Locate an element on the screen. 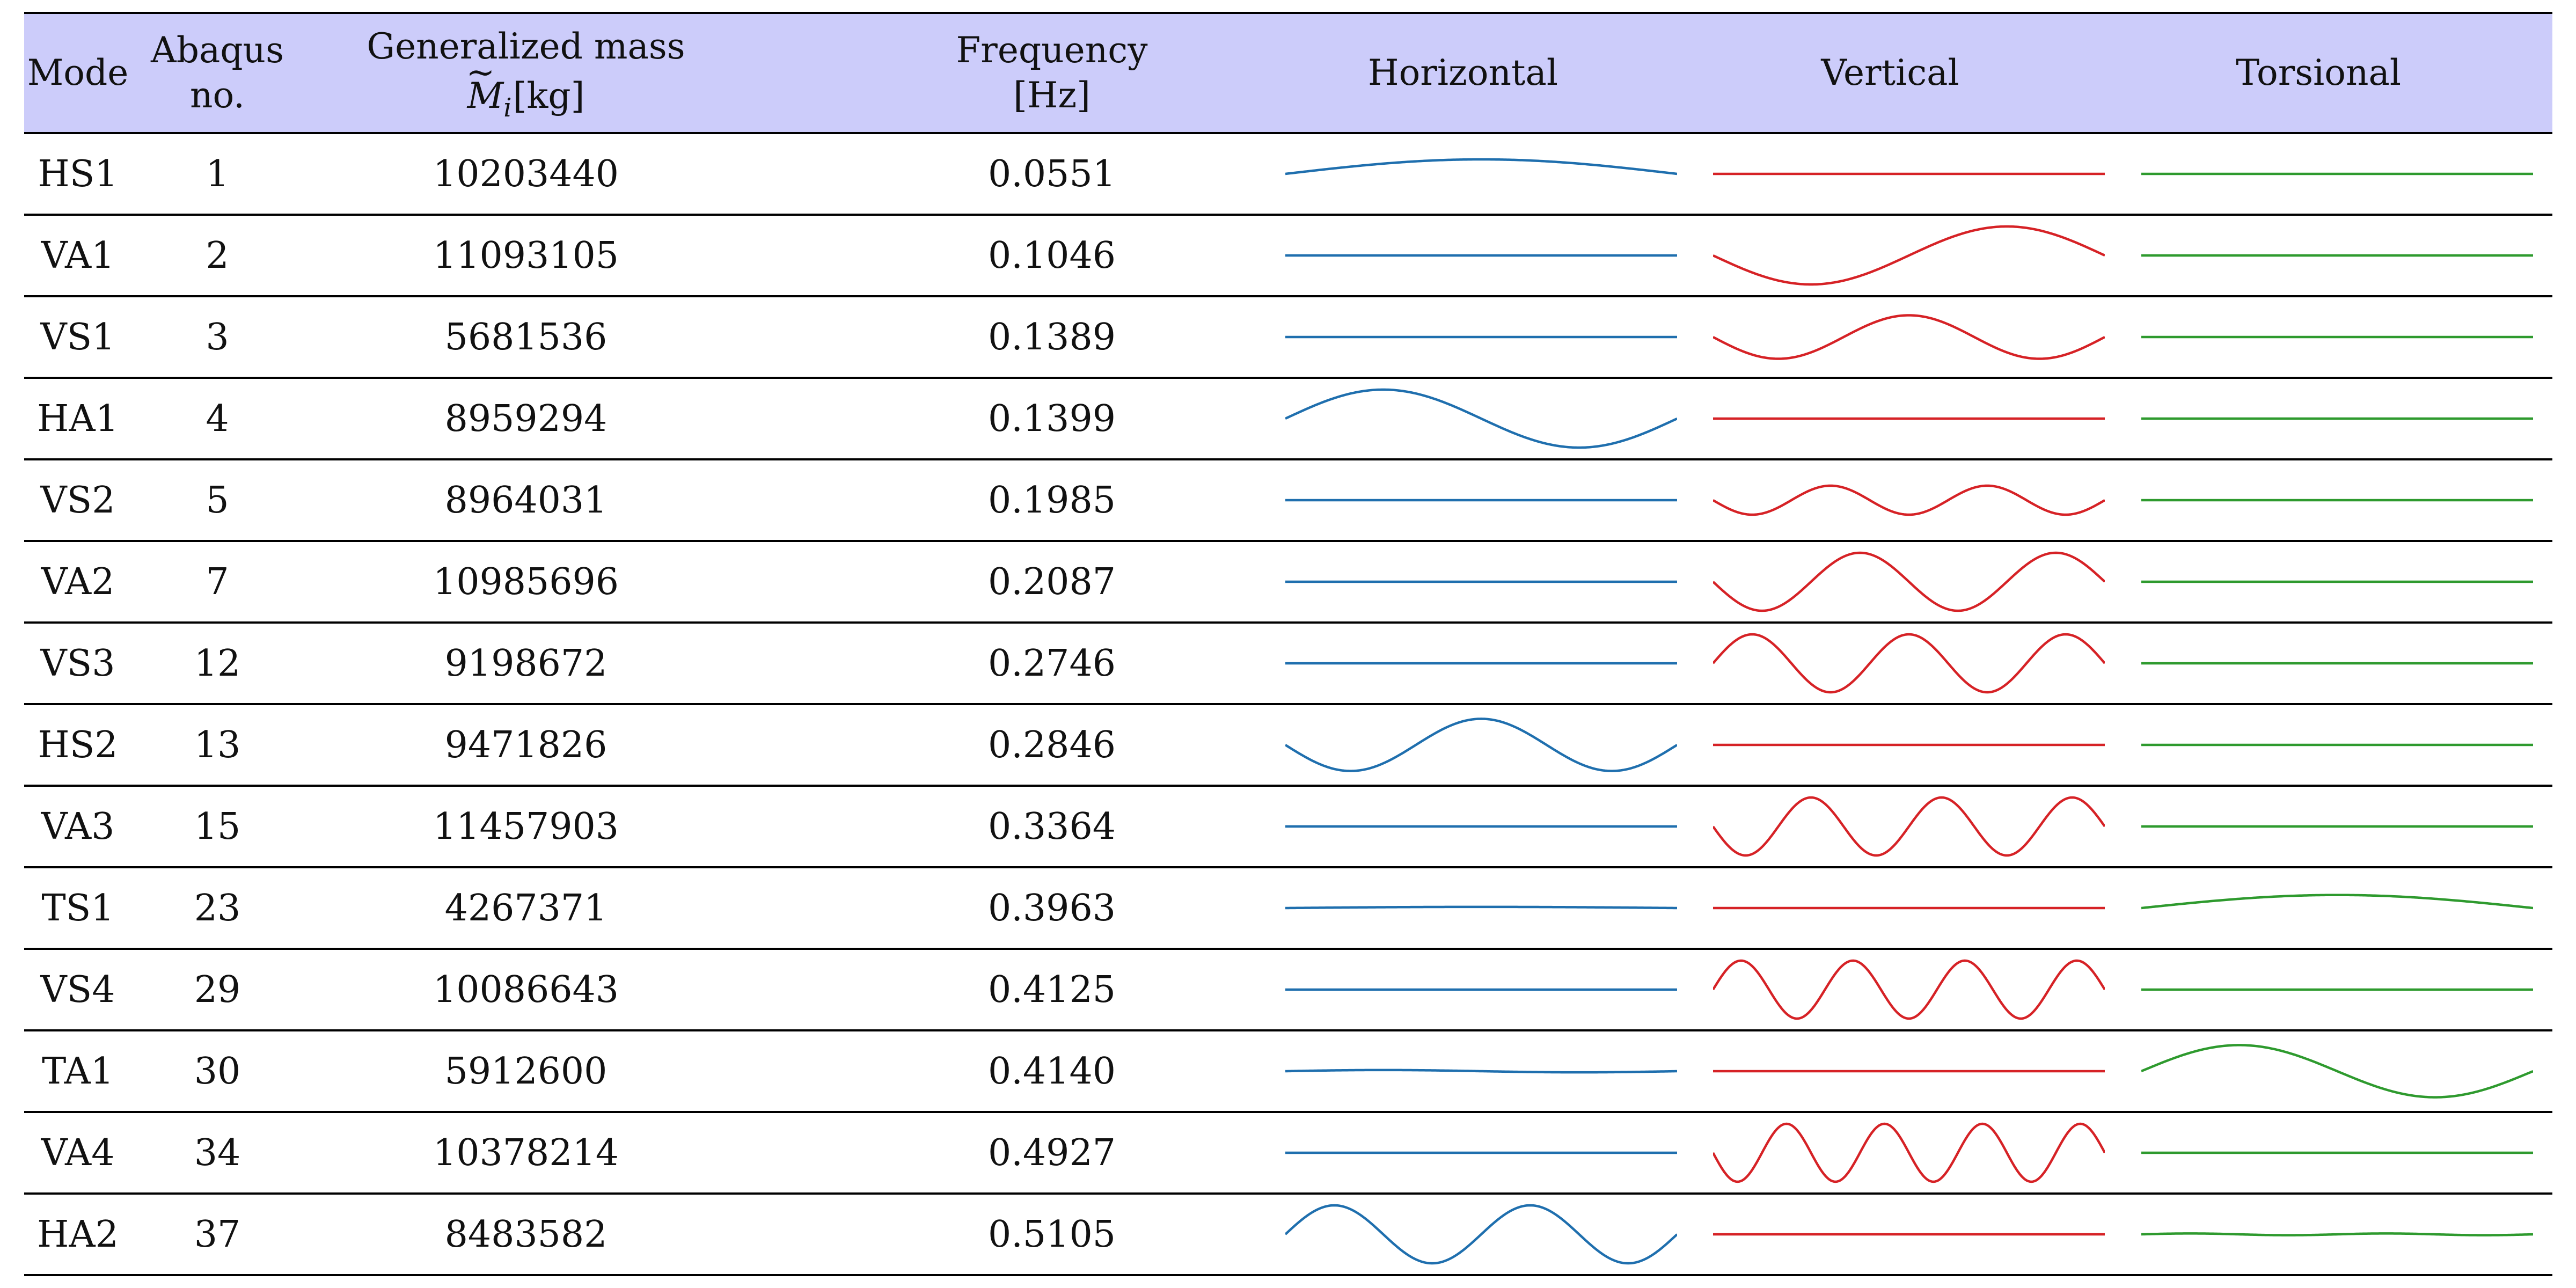  freq-value: 0.2746 is located at coordinates (1052, 663).